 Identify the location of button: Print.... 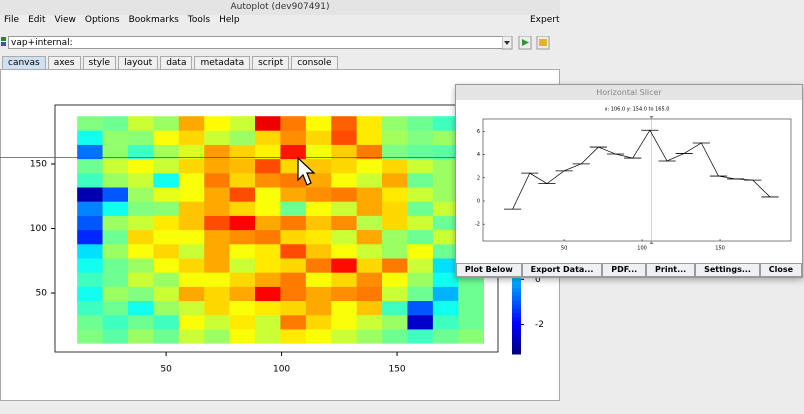
(671, 270).